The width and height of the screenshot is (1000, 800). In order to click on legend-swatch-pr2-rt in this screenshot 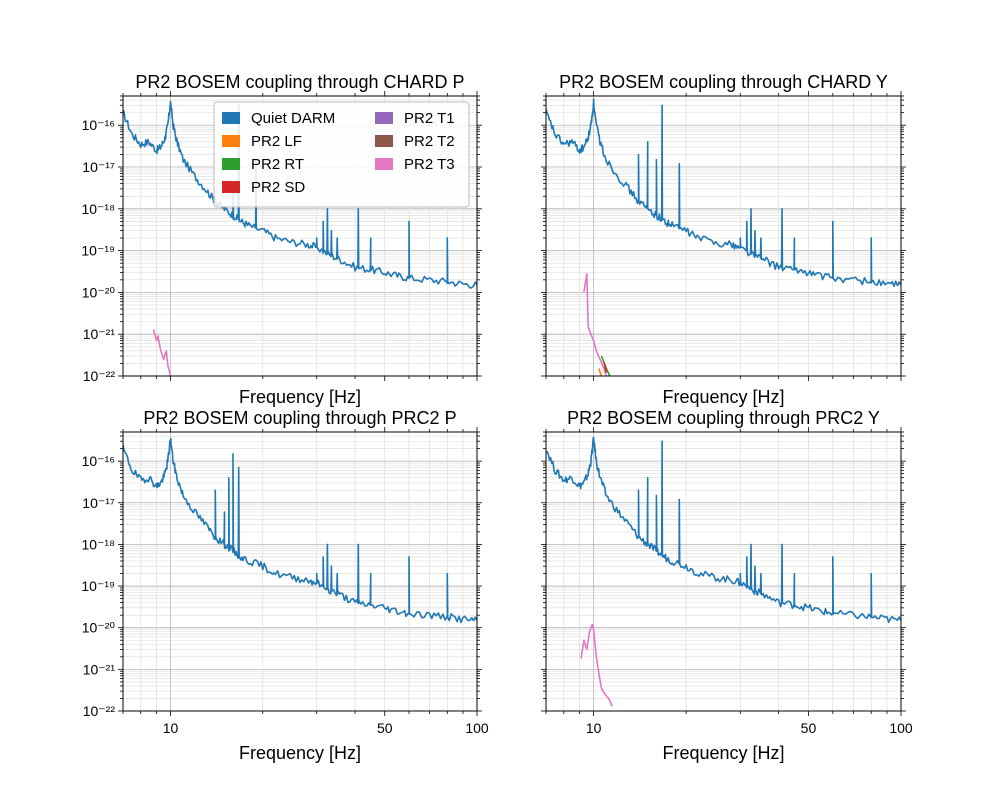, I will do `click(231, 164)`.